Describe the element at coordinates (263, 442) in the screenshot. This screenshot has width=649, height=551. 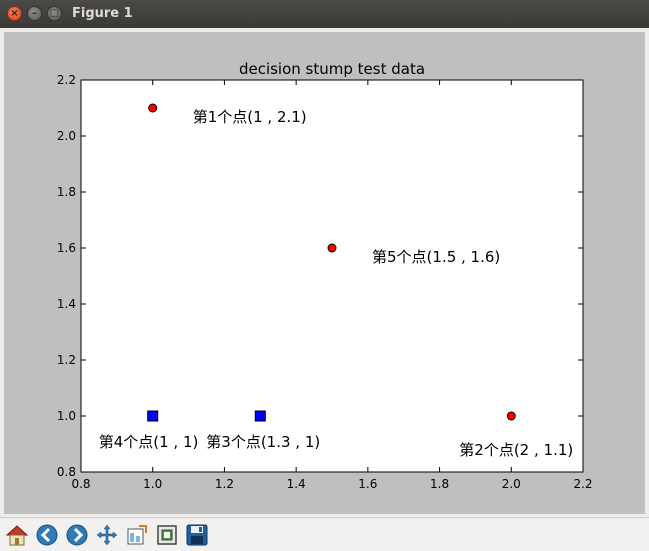
I see `point-annotation: 第3个点(1.3 , 1)` at that location.